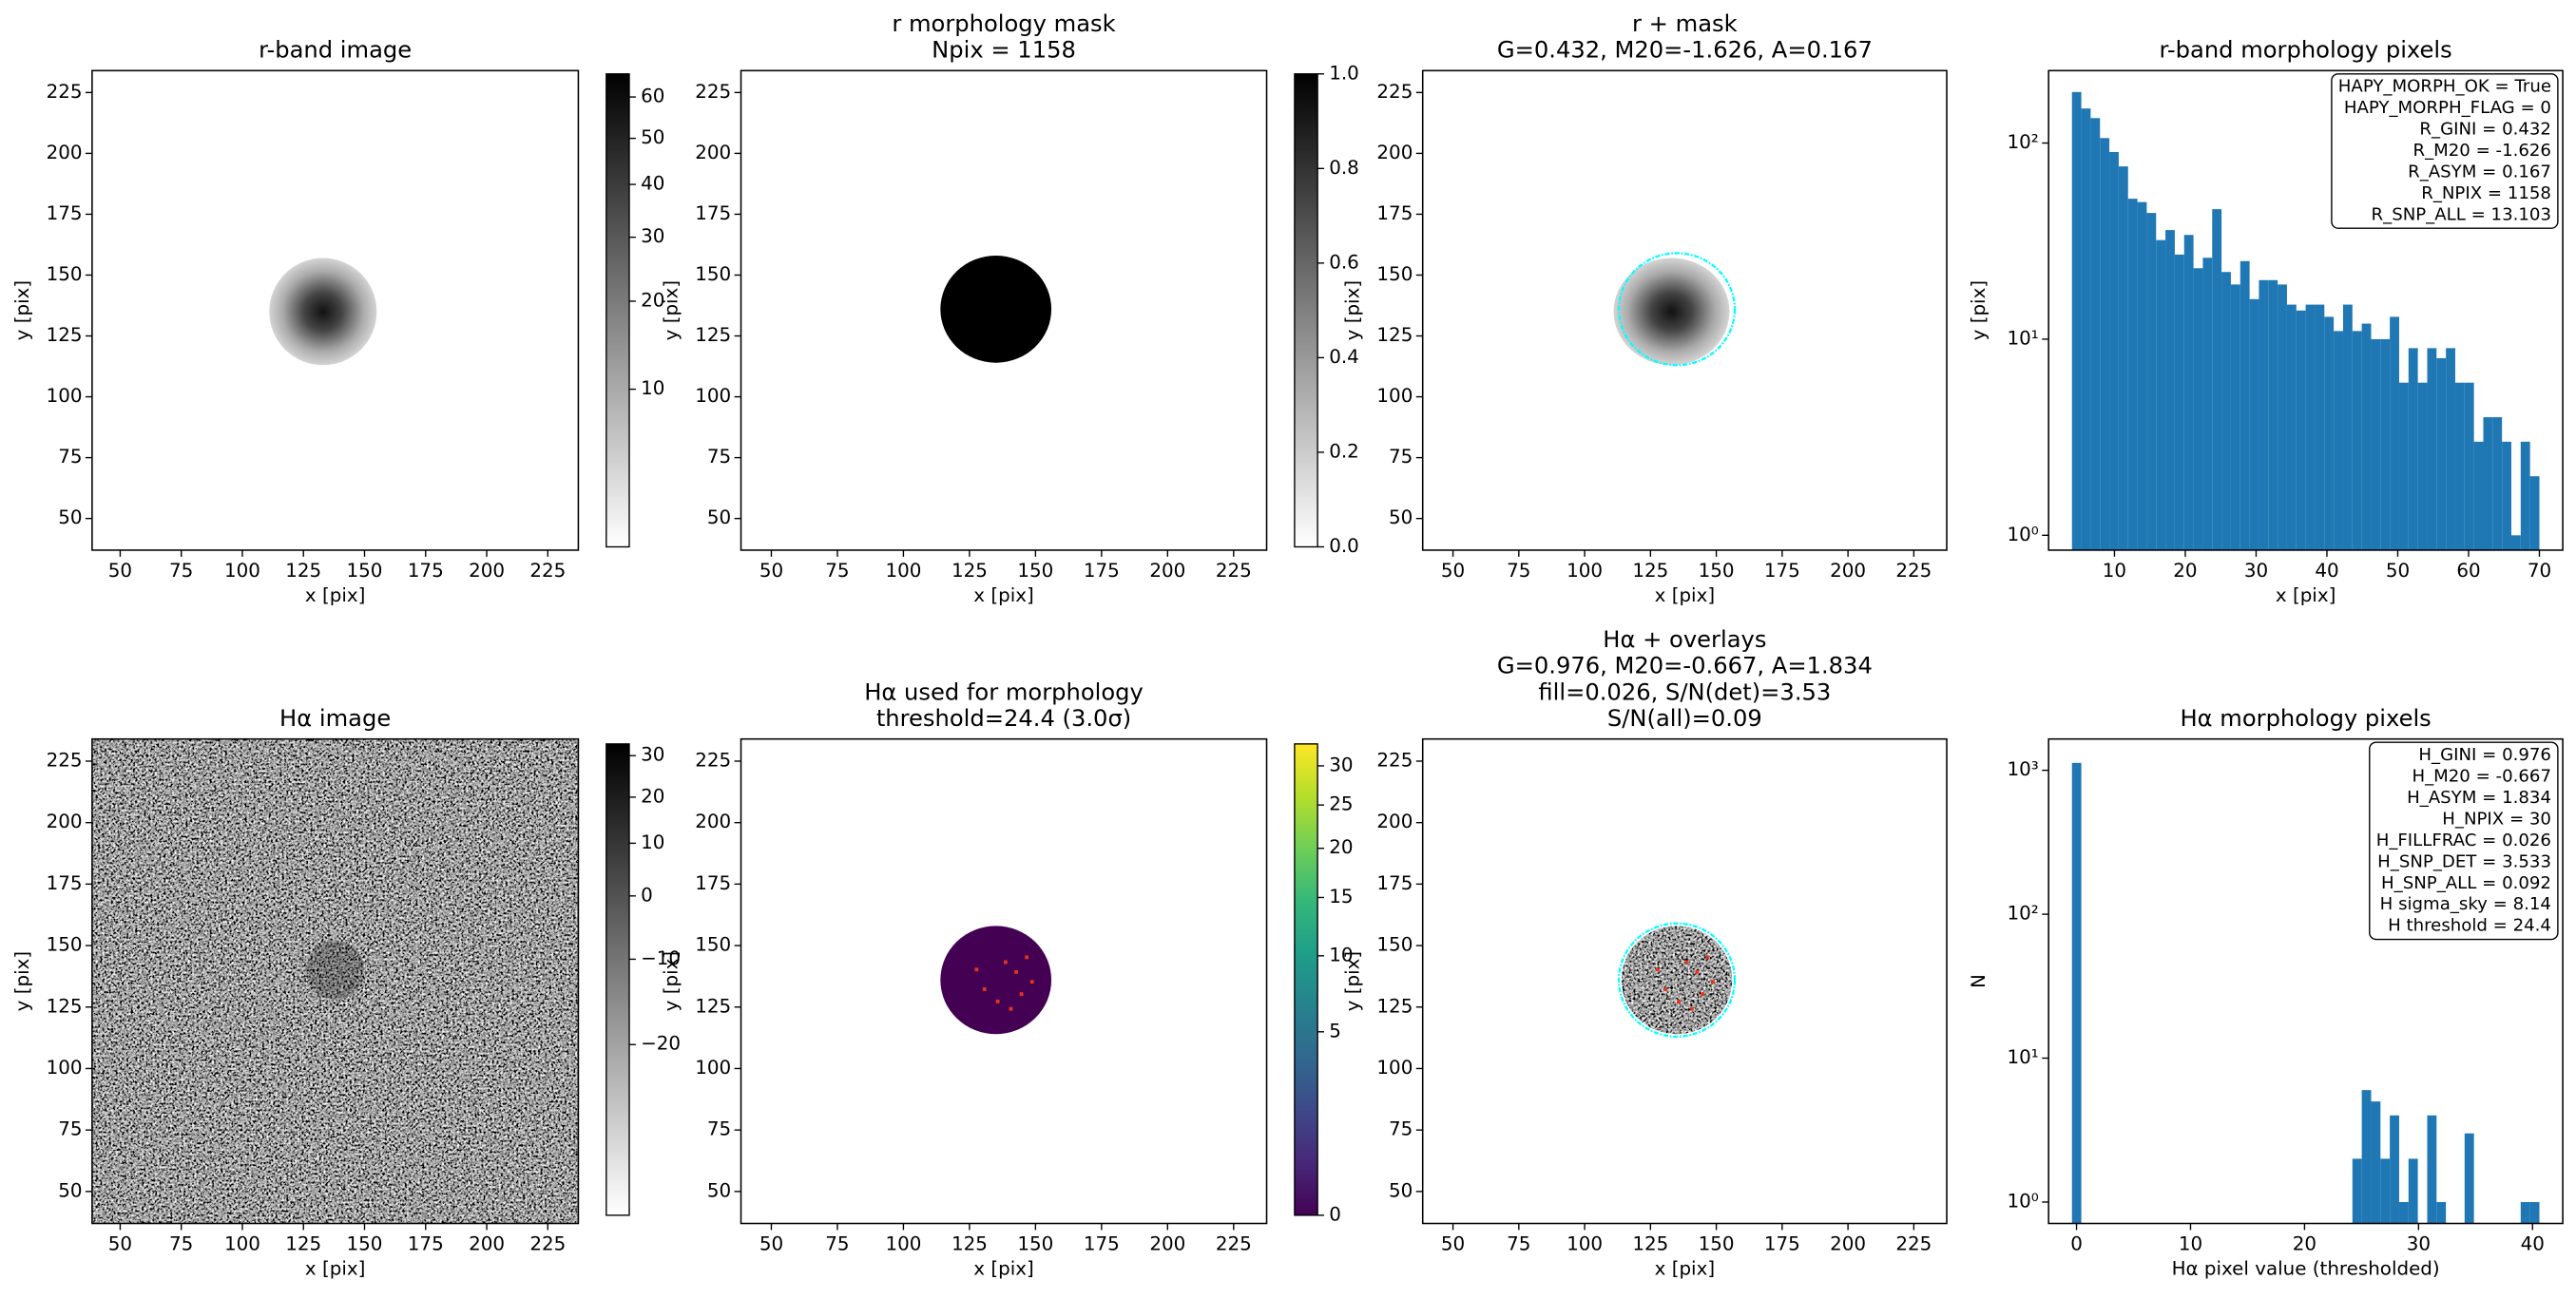 The width and height of the screenshot is (2576, 1299). Describe the element at coordinates (618, 310) in the screenshot. I see `colorbar` at that location.